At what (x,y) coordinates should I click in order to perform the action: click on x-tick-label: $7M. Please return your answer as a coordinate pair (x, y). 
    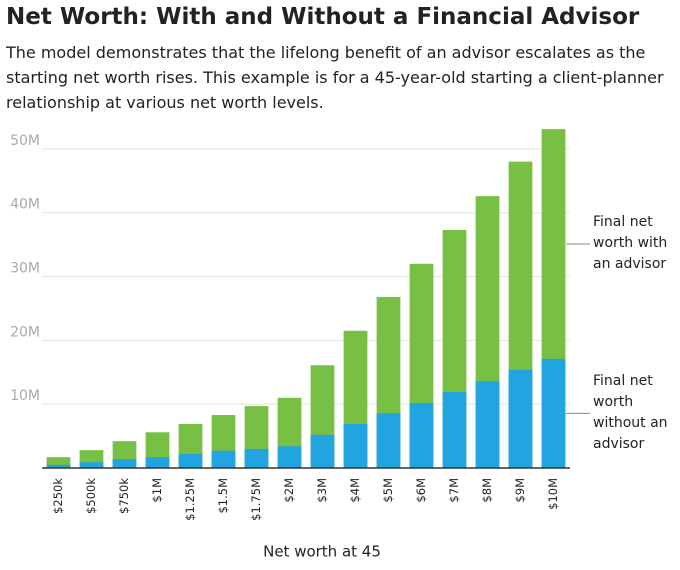
    Looking at the image, I should click on (454, 490).